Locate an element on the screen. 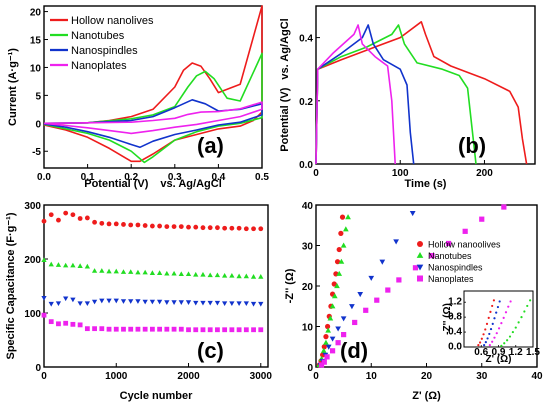  y-tick-label: 0.2 is located at coordinates (306, 102).